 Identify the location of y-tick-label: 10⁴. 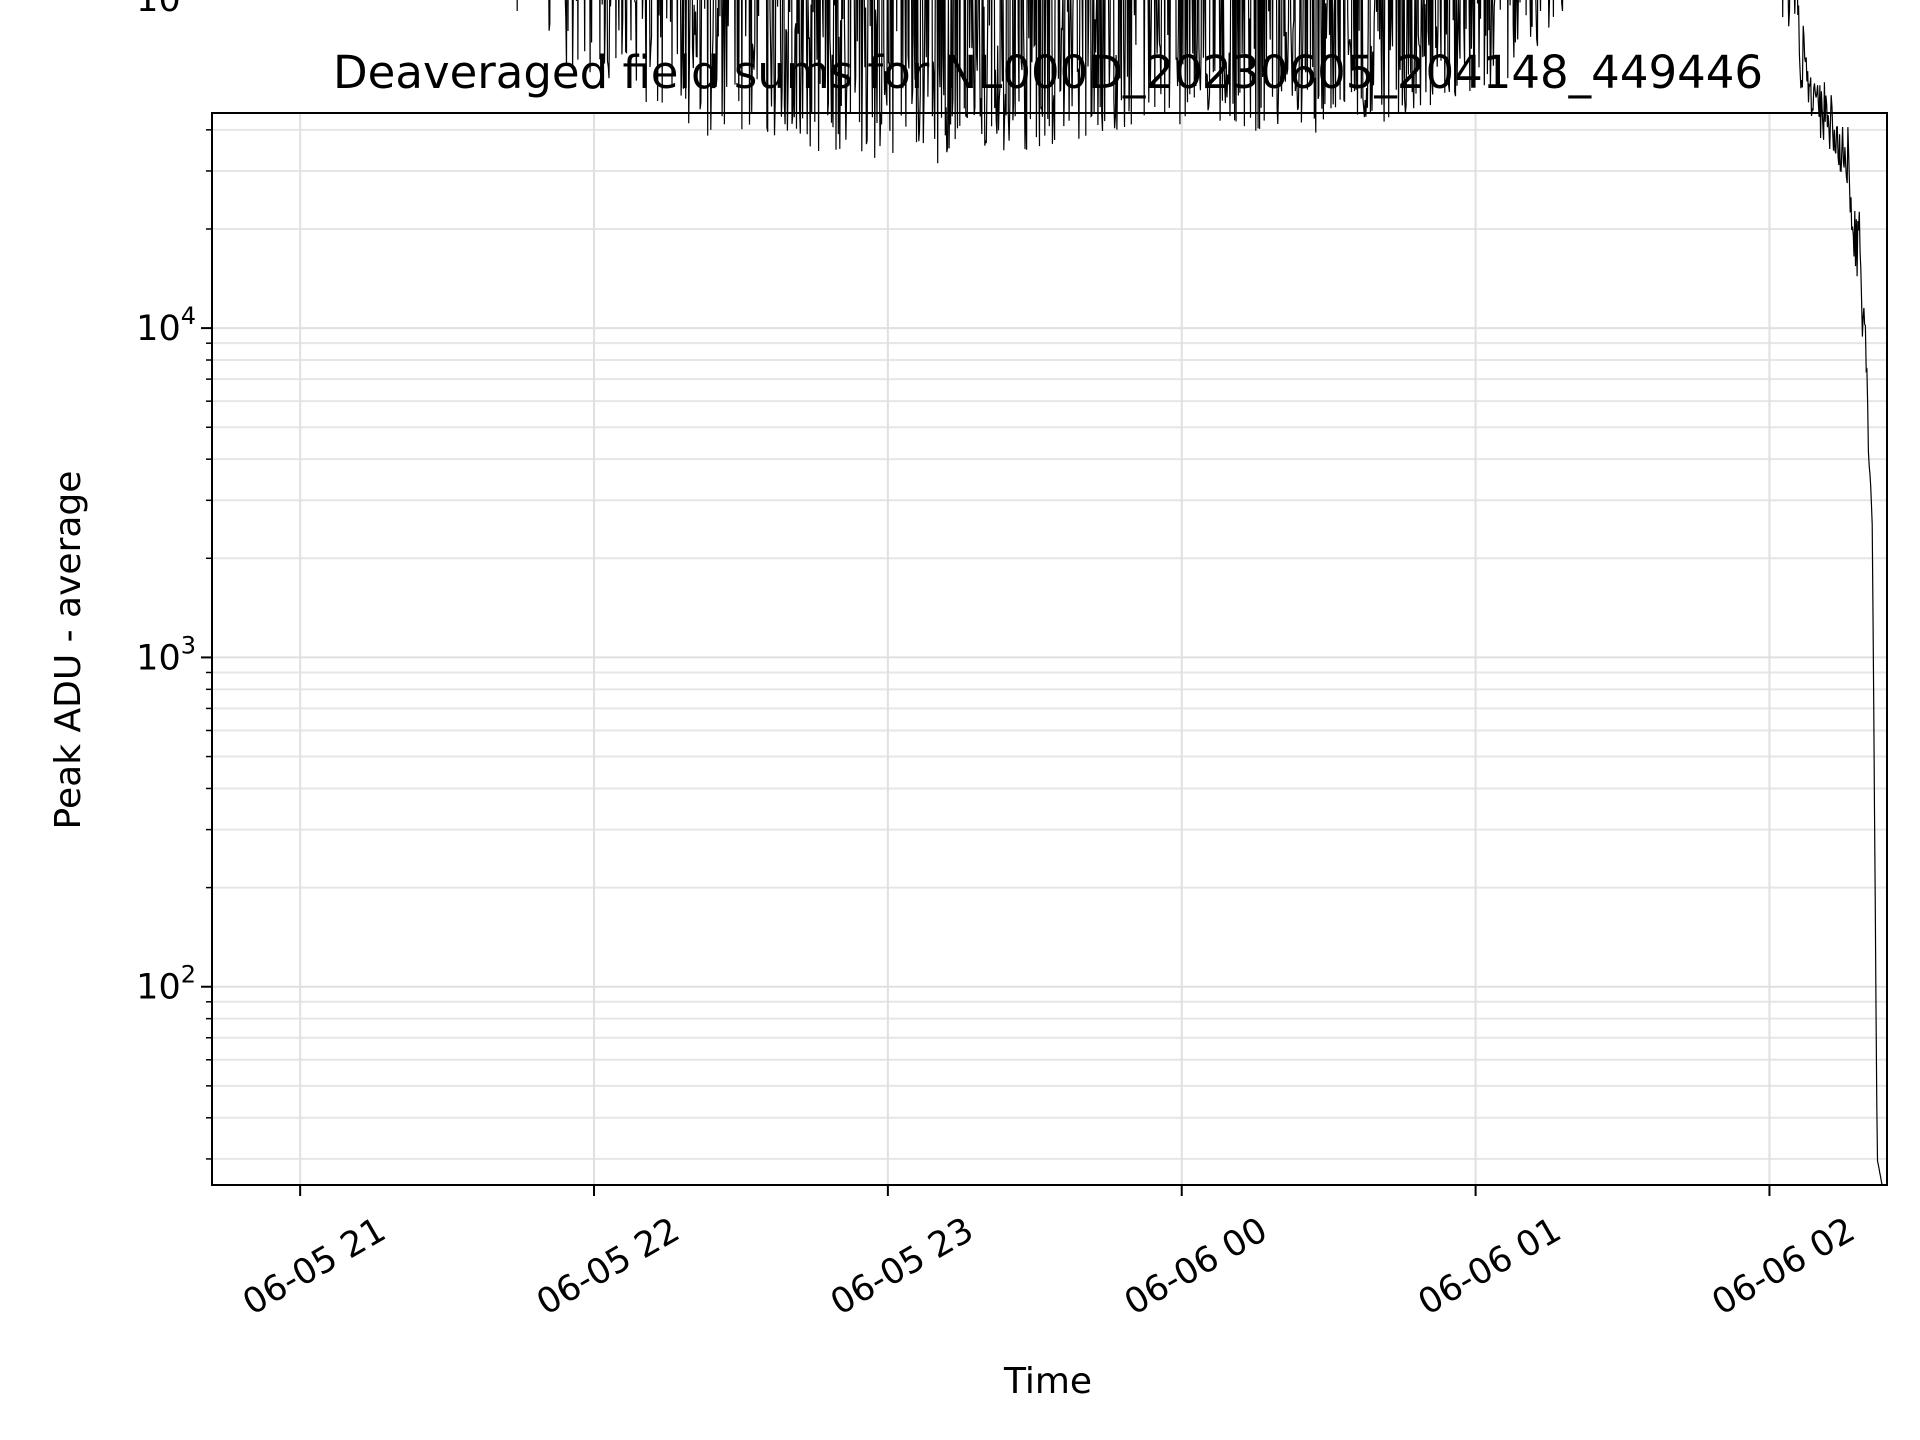
(166, 325).